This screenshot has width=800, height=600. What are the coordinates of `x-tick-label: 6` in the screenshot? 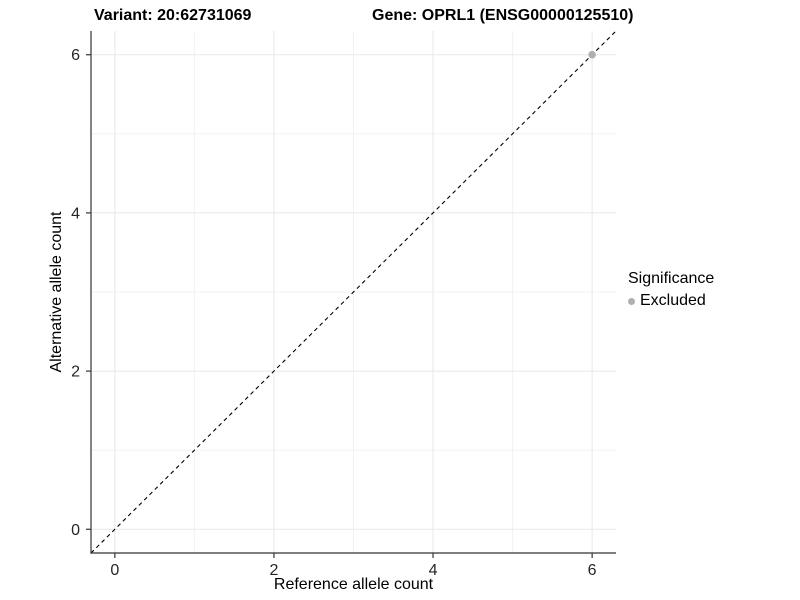 It's located at (592, 570).